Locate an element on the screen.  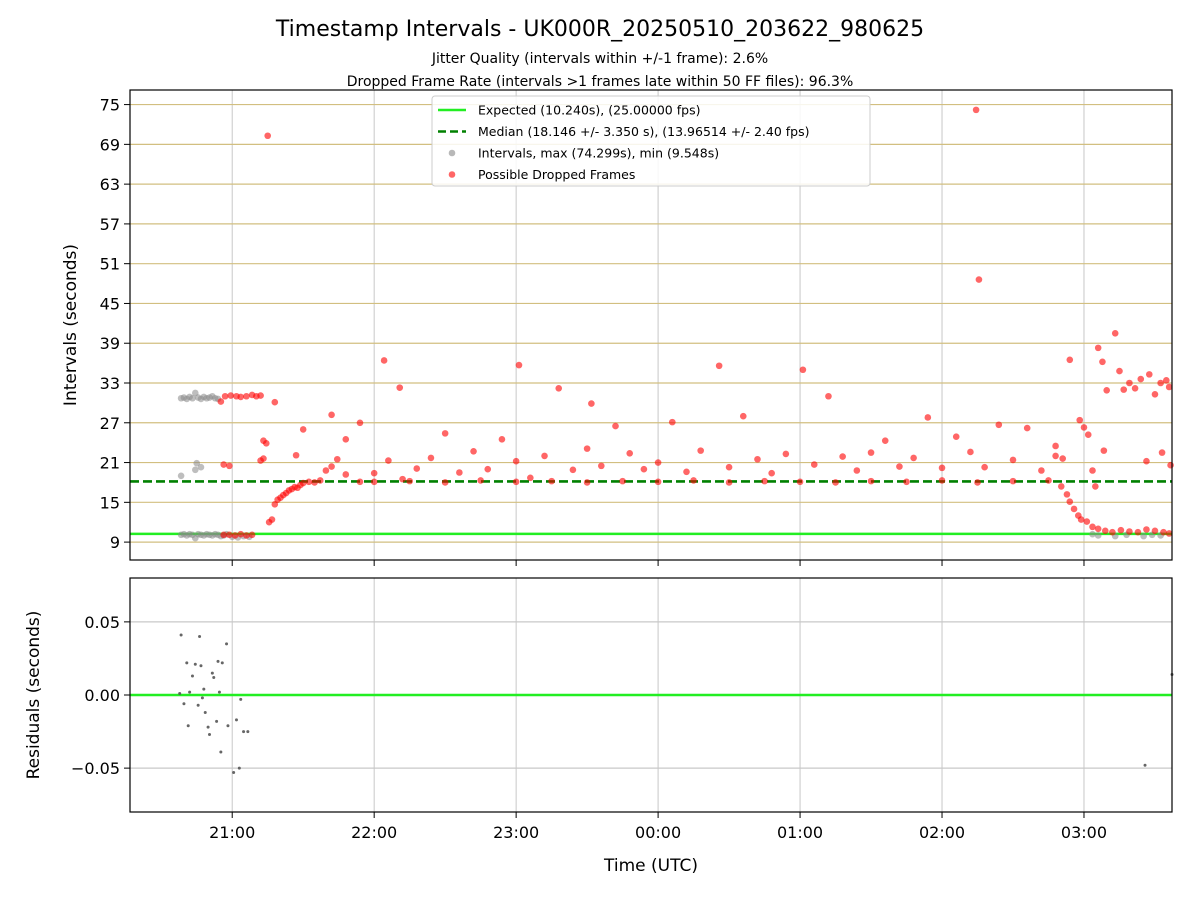
y-tick-label: 39 is located at coordinates (110, 343).